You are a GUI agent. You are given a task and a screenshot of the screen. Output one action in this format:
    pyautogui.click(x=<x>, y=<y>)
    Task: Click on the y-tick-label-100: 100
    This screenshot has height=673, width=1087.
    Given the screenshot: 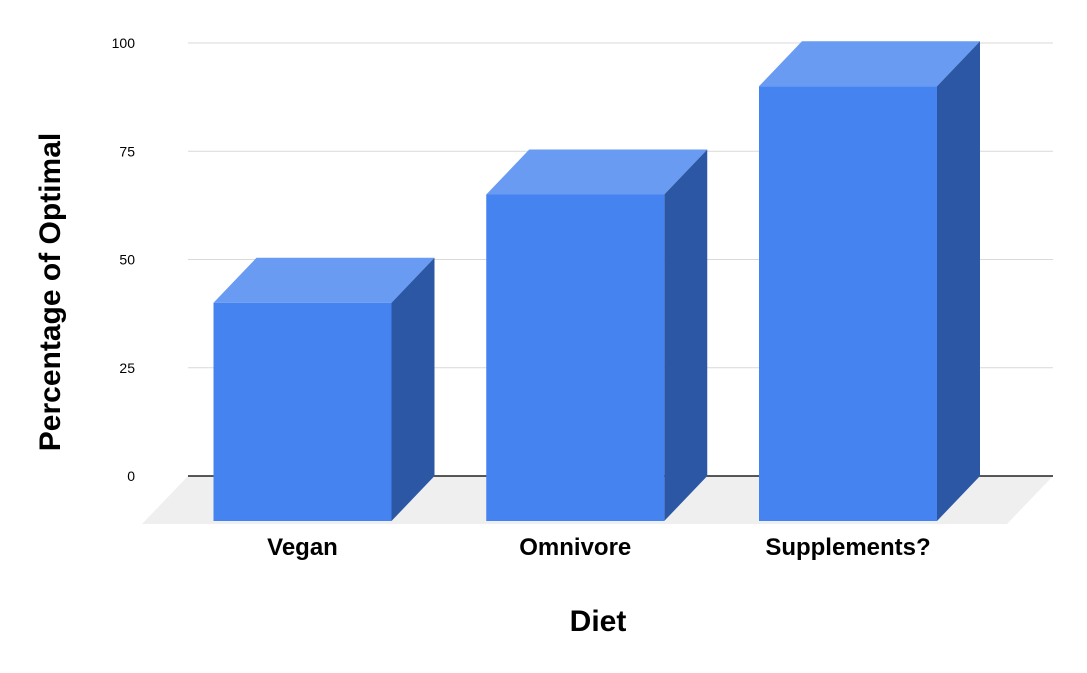 What is the action you would take?
    pyautogui.click(x=124, y=43)
    